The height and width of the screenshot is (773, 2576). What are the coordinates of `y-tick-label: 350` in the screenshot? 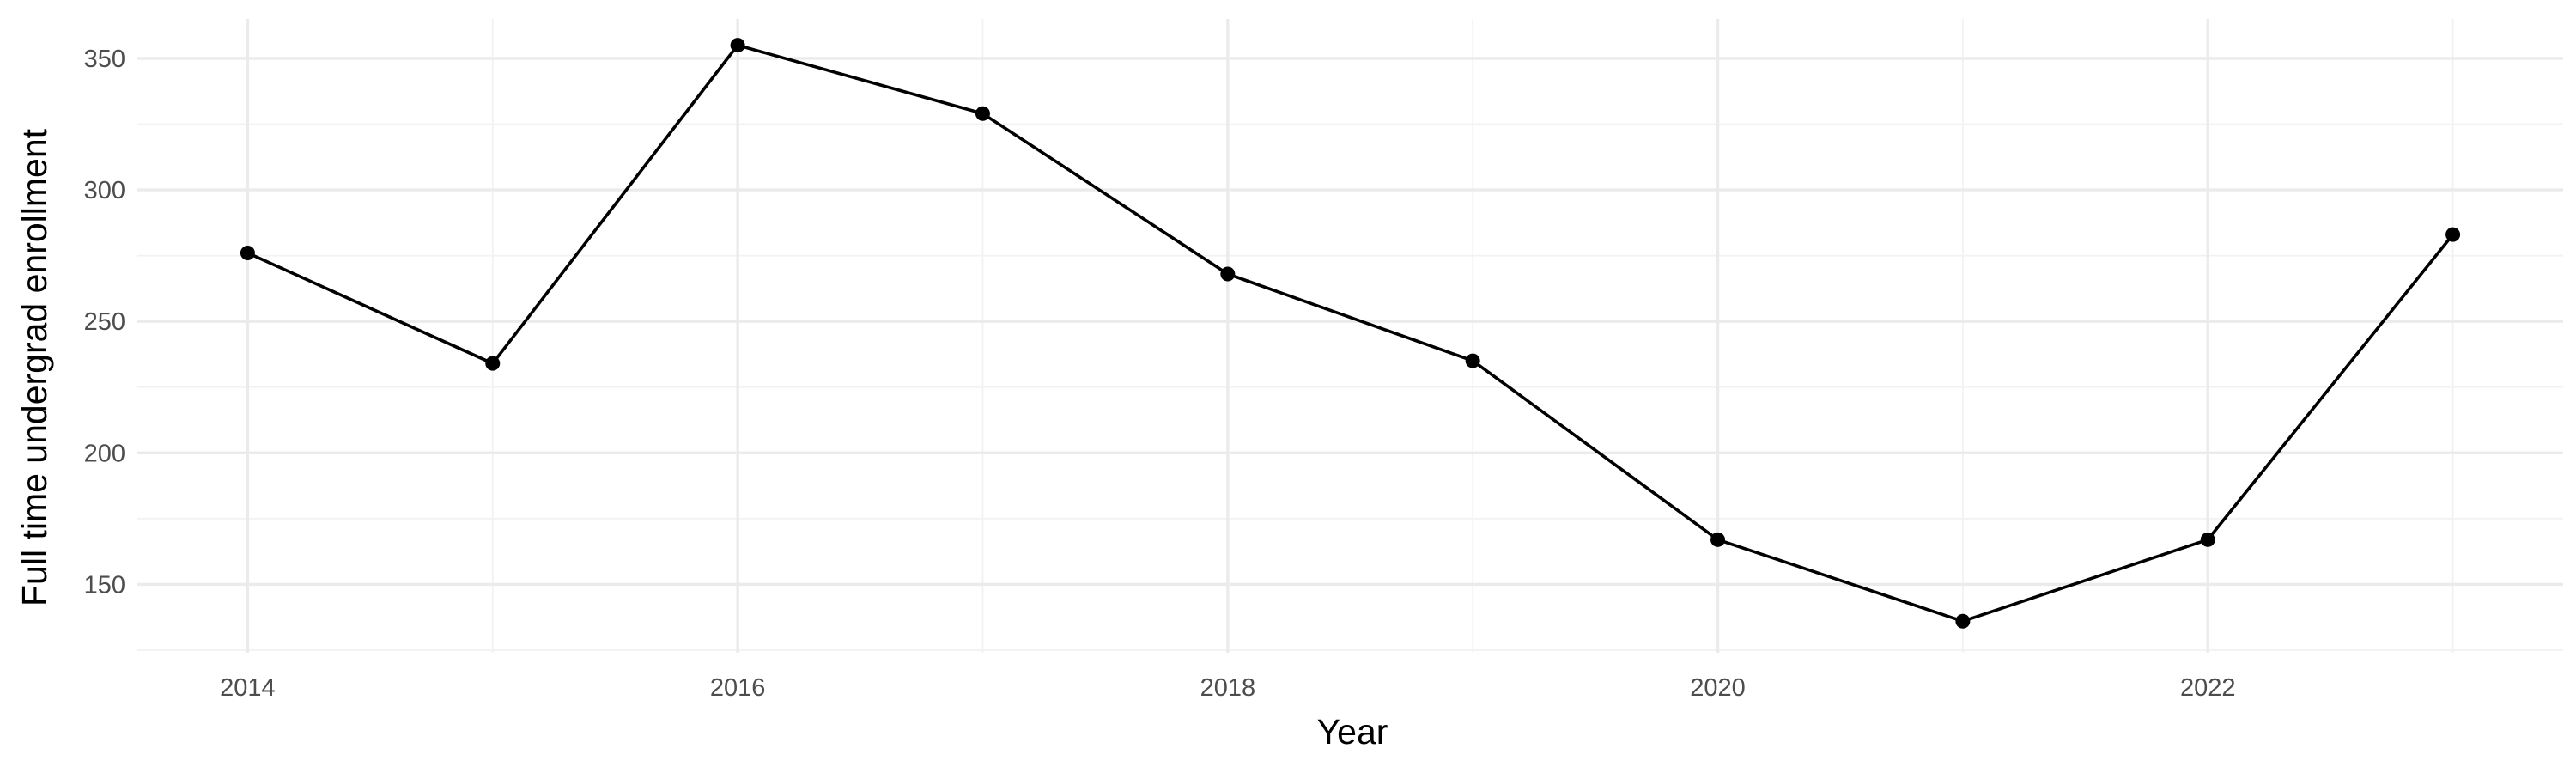 It's located at (104, 60).